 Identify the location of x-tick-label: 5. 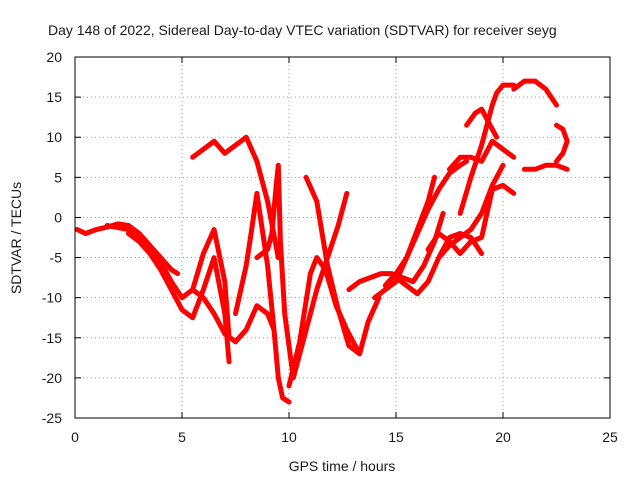
(182, 437).